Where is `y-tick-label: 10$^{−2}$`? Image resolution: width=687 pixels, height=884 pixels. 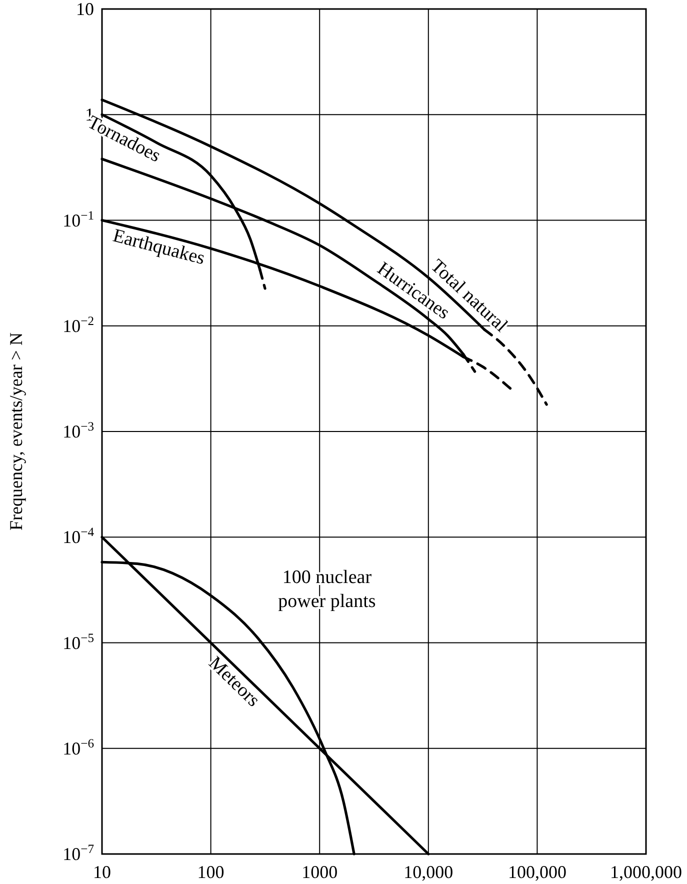
y-tick-label: 10$^{−2}$ is located at coordinates (78, 325).